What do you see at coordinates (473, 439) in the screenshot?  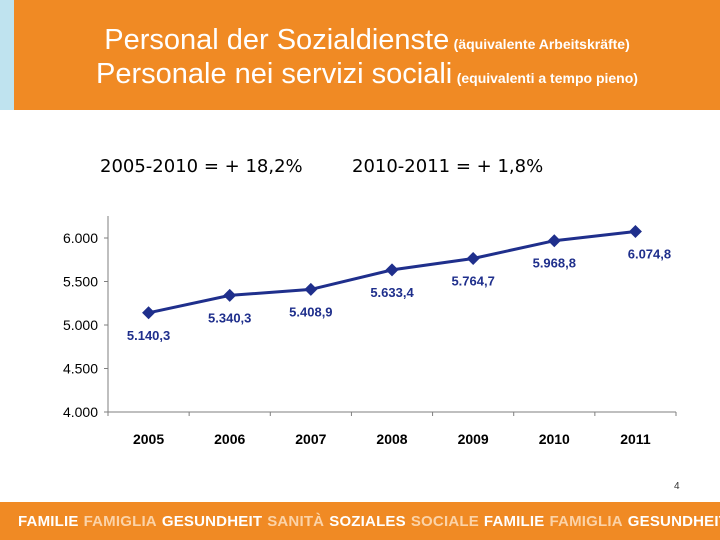 I see `x-tick-label: 2009` at bounding box center [473, 439].